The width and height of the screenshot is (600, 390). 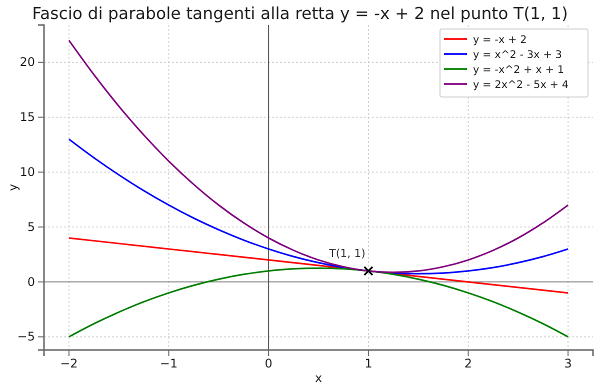 What do you see at coordinates (368, 363) in the screenshot?
I see `x-tick-label: 1` at bounding box center [368, 363].